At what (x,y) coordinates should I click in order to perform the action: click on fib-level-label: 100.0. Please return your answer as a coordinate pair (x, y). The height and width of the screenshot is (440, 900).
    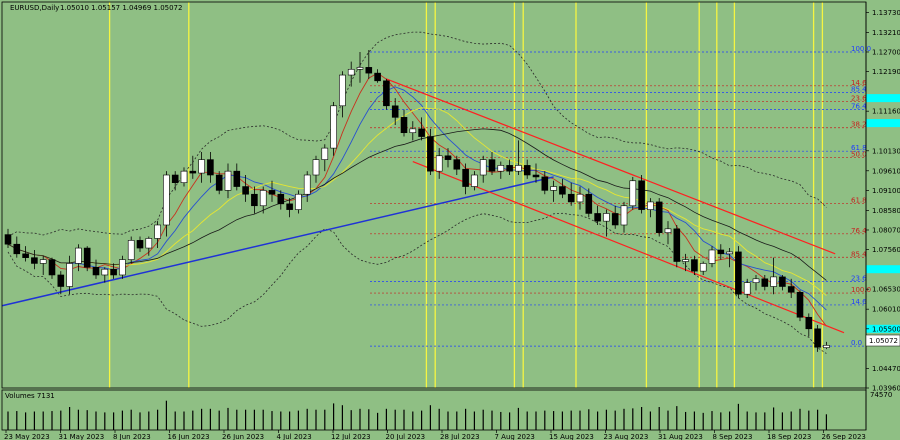
    Looking at the image, I should click on (861, 290).